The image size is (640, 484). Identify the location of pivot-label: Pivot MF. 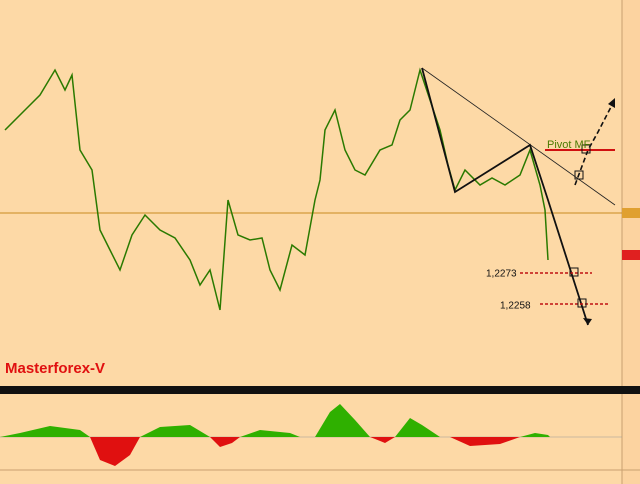
(569, 145).